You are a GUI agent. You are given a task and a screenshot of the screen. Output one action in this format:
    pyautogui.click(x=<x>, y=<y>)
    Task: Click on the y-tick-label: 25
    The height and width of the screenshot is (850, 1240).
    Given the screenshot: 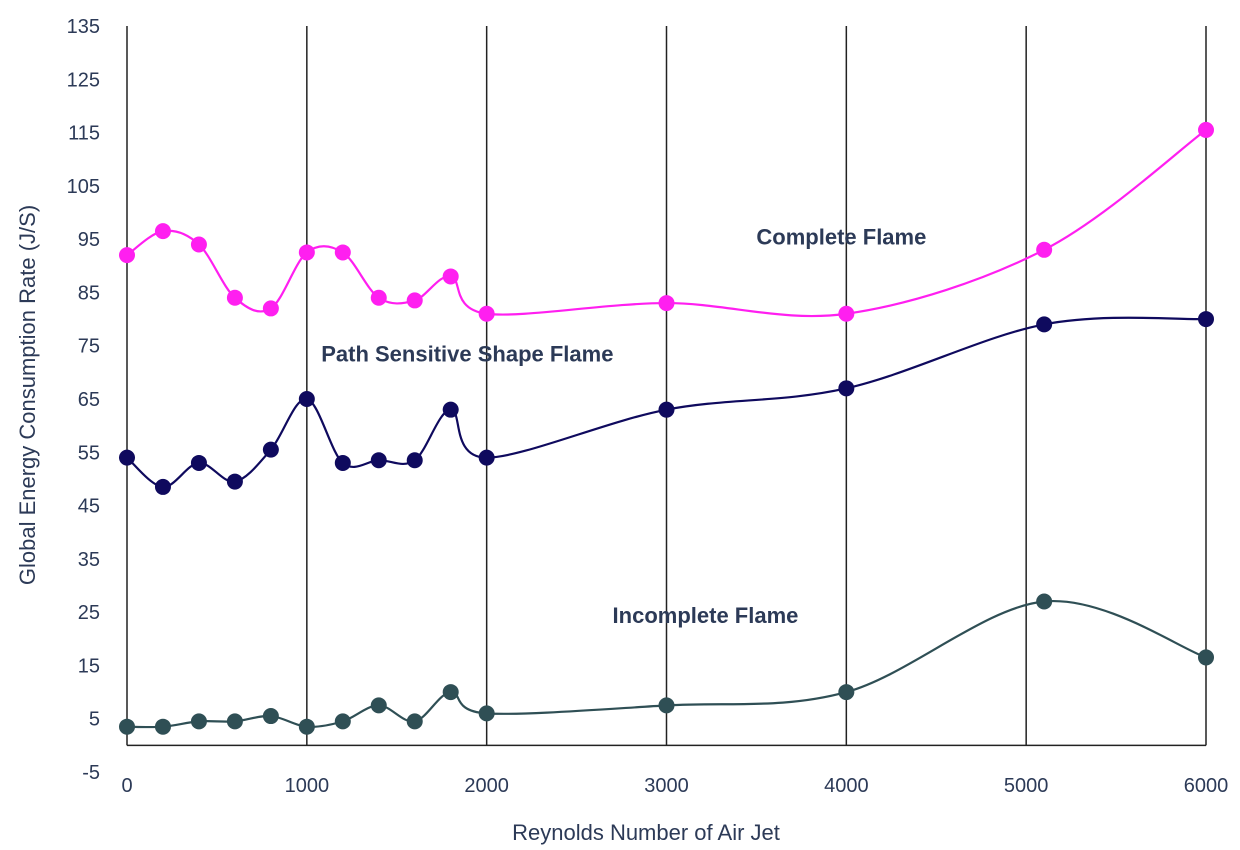 What is the action you would take?
    pyautogui.click(x=89, y=613)
    